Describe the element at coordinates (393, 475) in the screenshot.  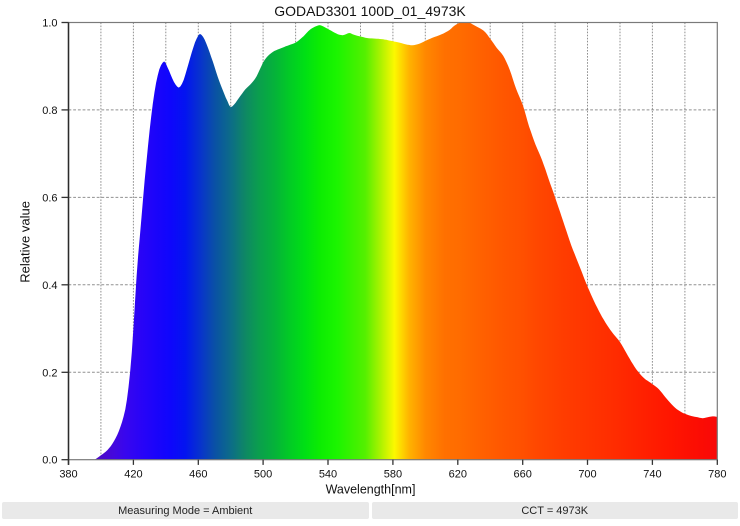
I see `svg-text: 580` at that location.